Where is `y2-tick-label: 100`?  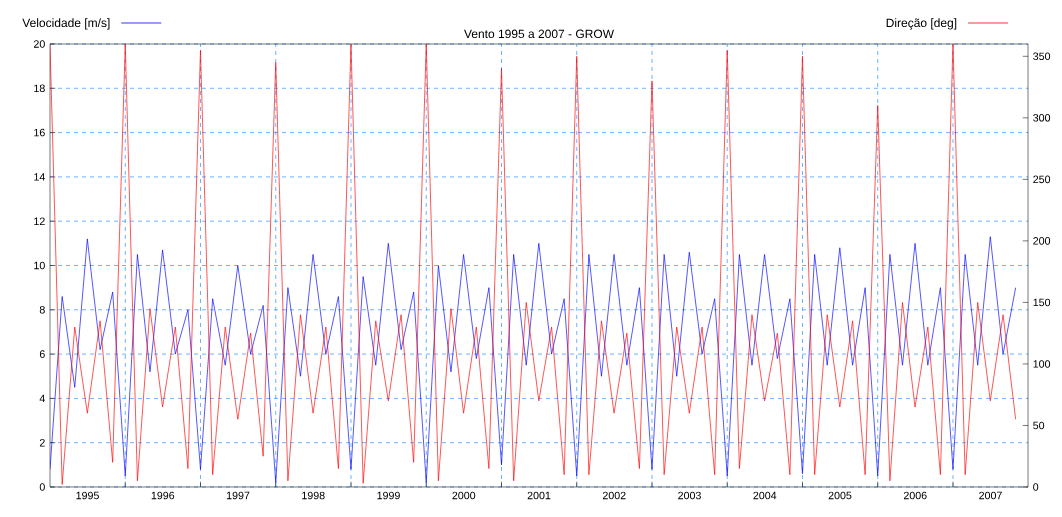
y2-tick-label: 100 is located at coordinates (1042, 364).